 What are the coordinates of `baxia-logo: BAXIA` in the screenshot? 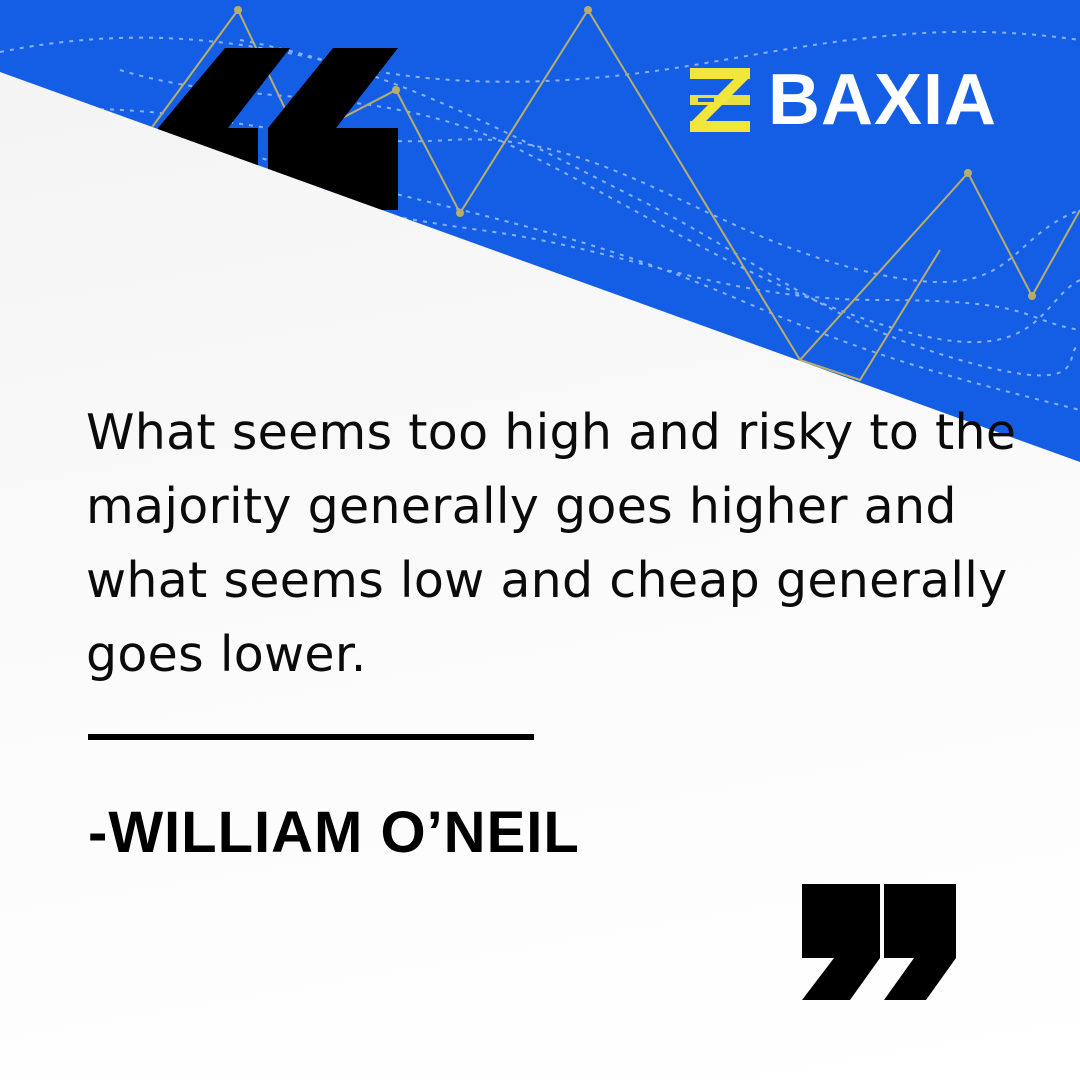 It's located at (844, 100).